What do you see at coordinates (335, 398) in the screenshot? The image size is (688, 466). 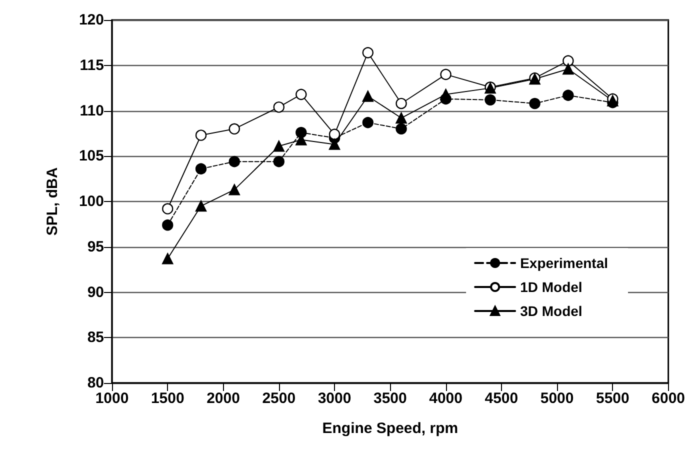 I see `x-tick-label: 3000` at bounding box center [335, 398].